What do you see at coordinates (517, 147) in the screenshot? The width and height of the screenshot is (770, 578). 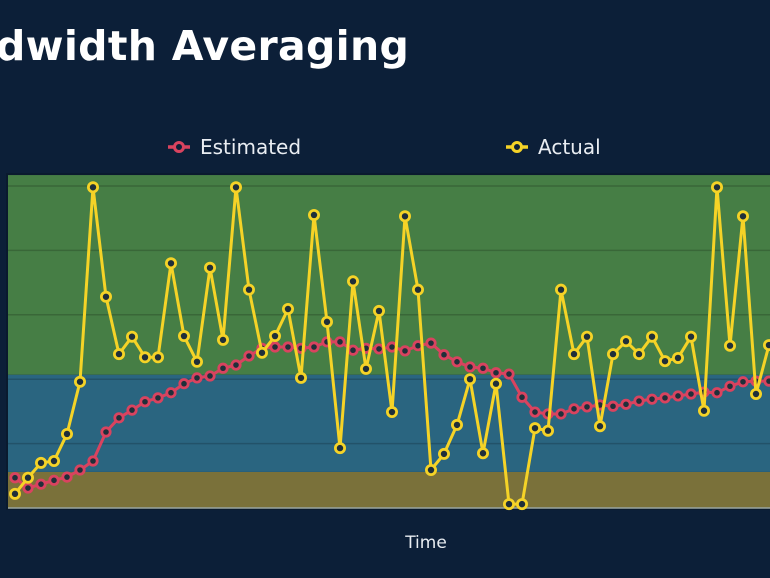 I see `legend-marker-actual` at bounding box center [517, 147].